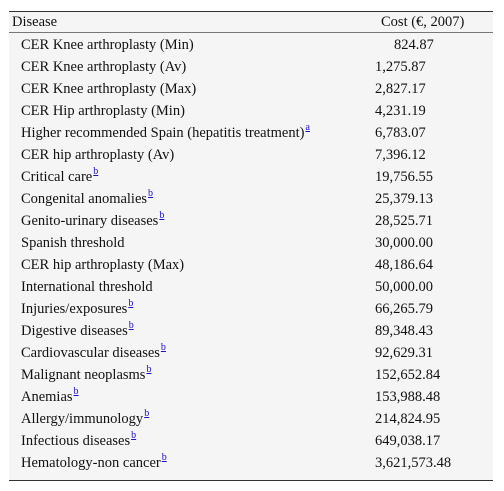  Describe the element at coordinates (251, 353) in the screenshot. I see `table-row: Cardiovascular diseasesb 92,629.31` at that location.